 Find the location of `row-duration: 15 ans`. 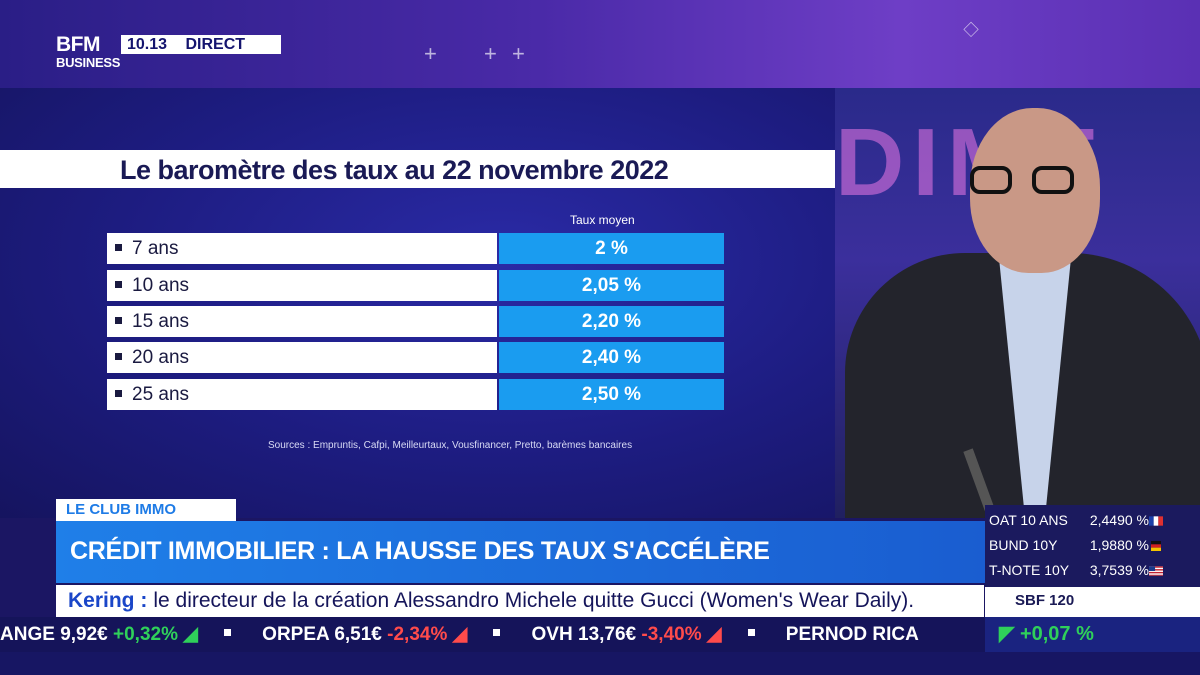

row-duration: 15 ans is located at coordinates (161, 321).